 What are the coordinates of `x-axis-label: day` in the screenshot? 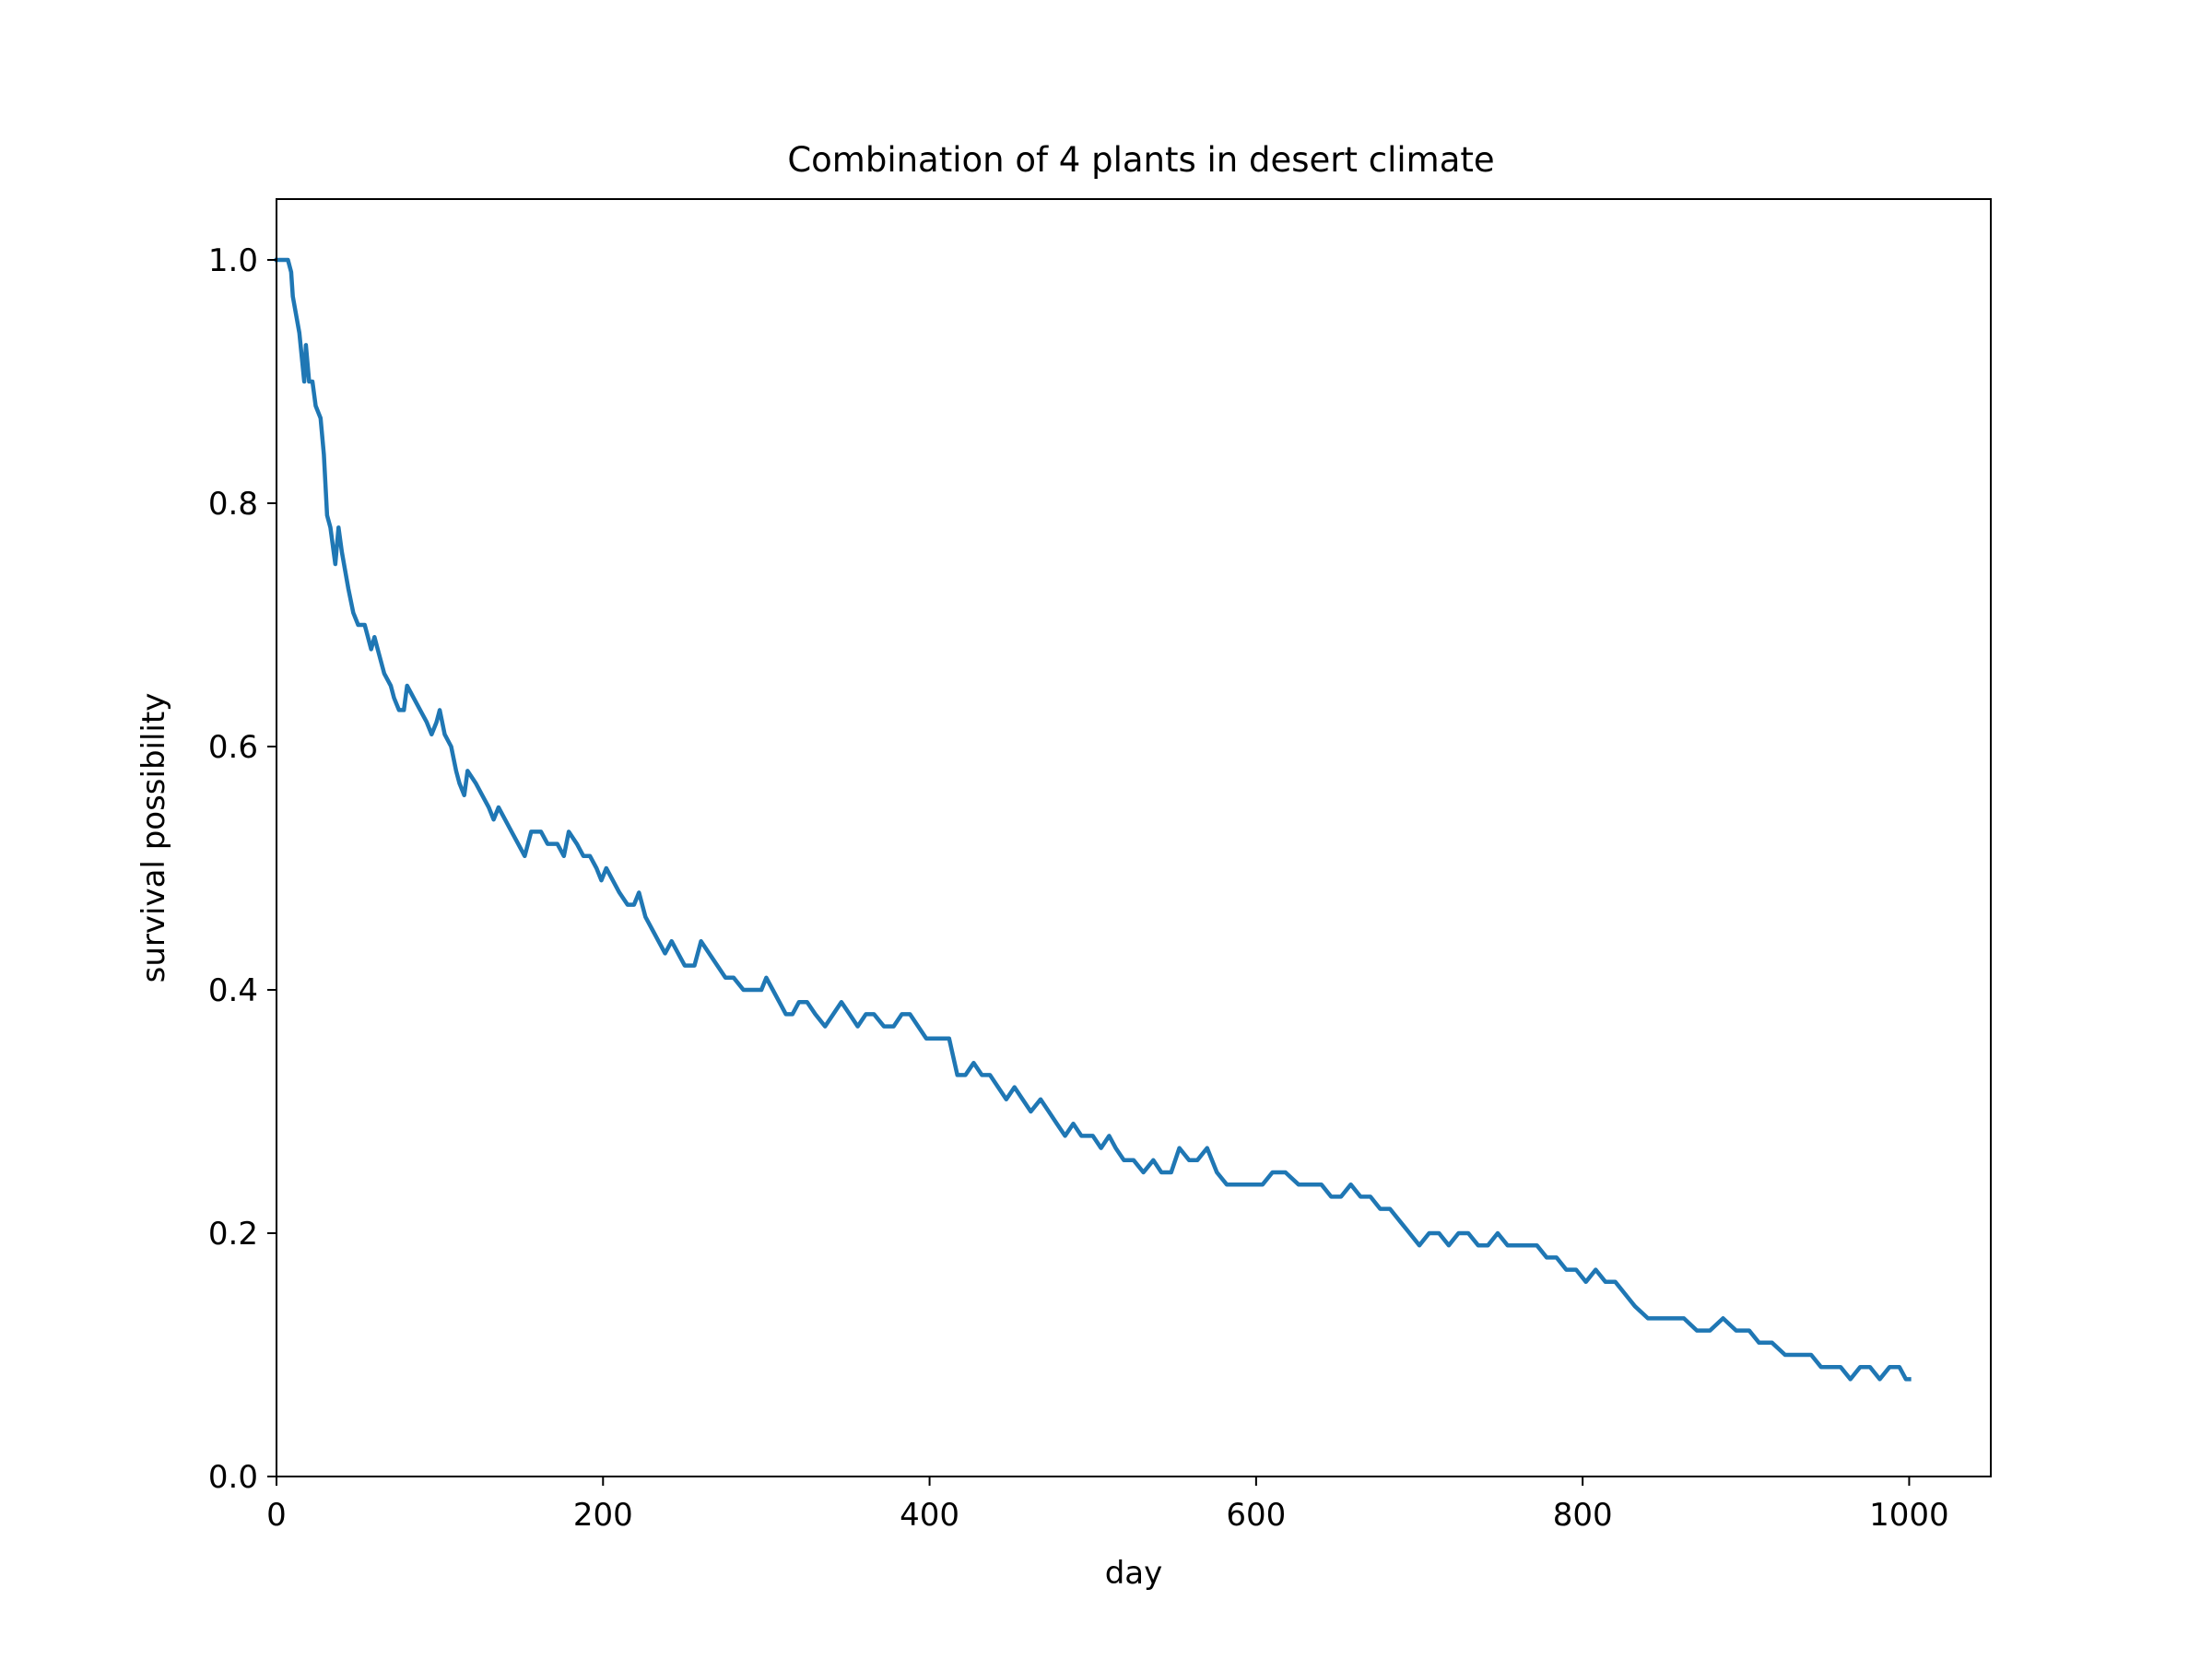 It's located at (1134, 1573).